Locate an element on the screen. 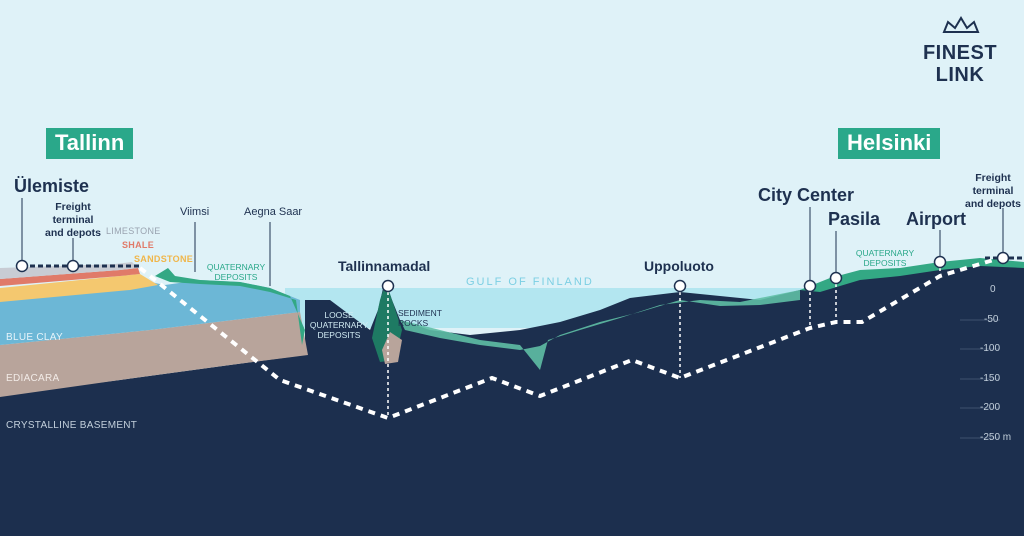 The image size is (1024, 536). ediacara-layer is located at coordinates (154, 354).